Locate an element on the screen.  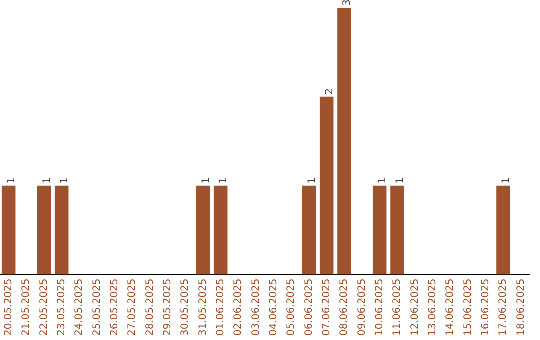
x-tick-label: 31.05.2025 is located at coordinates (203, 307).